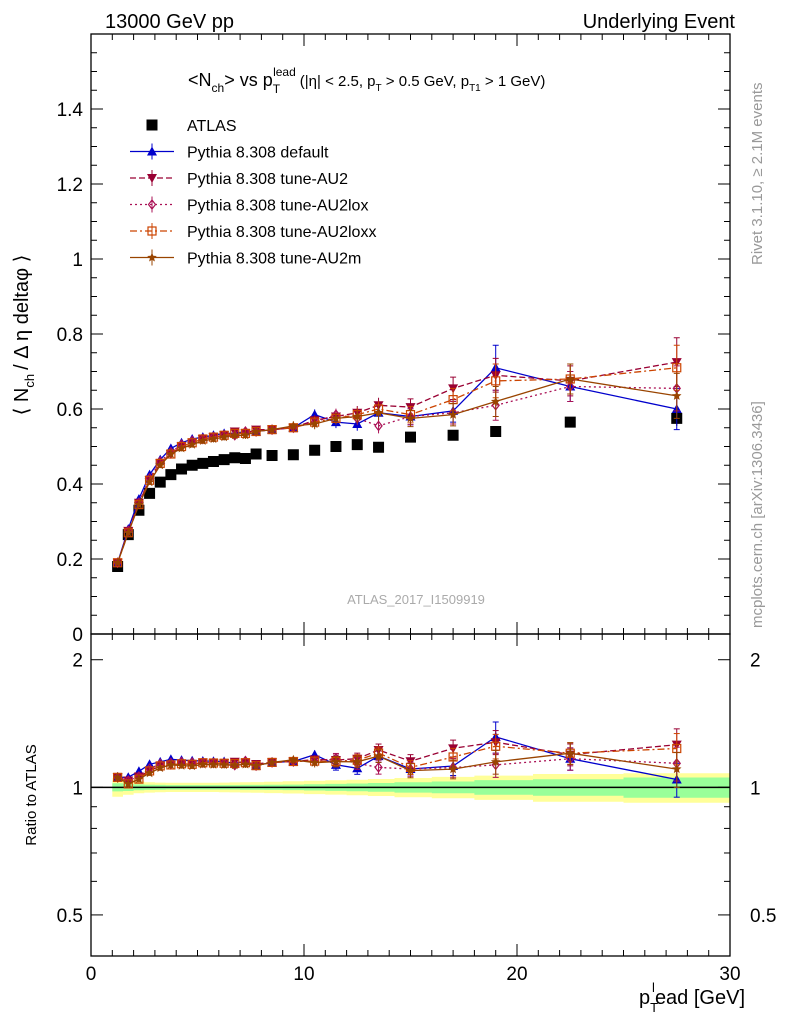  What do you see at coordinates (303, 974) in the screenshot?
I see `x-tick-label: 10` at bounding box center [303, 974].